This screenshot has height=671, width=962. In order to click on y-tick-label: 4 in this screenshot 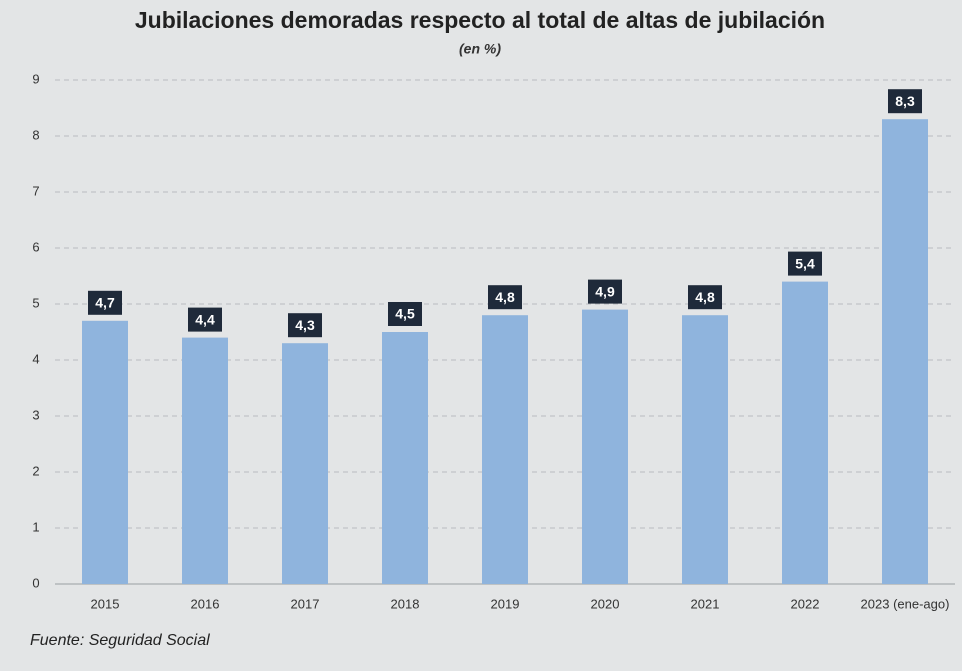, I will do `click(35, 358)`.